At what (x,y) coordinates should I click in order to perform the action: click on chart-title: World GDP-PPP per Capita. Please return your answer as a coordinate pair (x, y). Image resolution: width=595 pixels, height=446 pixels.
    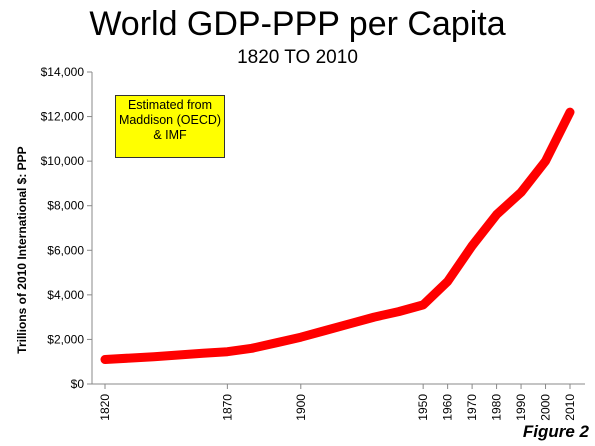
    Looking at the image, I should click on (297, 24).